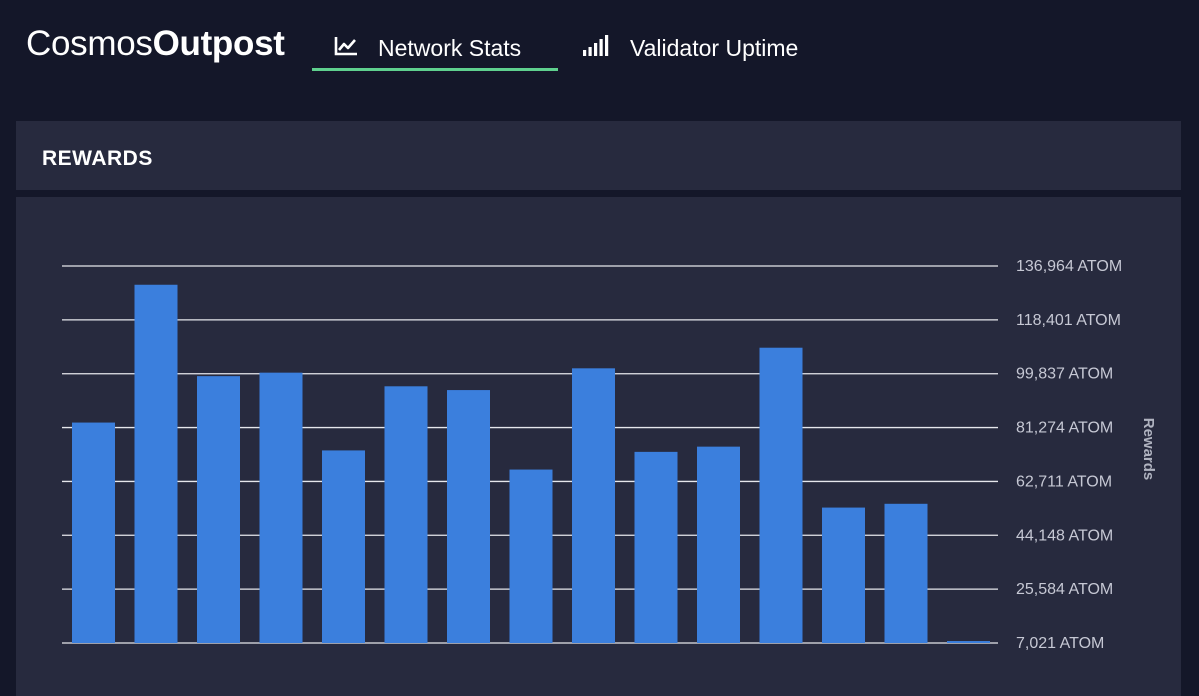 This screenshot has height=696, width=1199. Describe the element at coordinates (1064, 589) in the screenshot. I see `y-tick-label: 25,584 ATOM` at that location.